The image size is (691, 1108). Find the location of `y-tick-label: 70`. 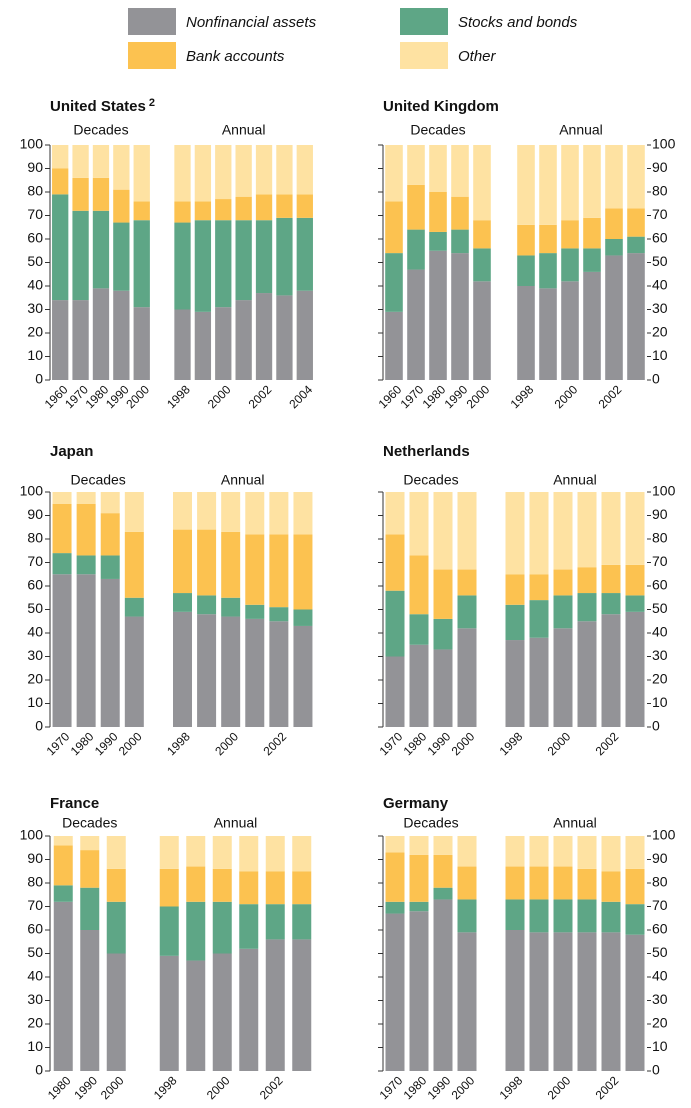

y-tick-label: 70 is located at coordinates (660, 214).